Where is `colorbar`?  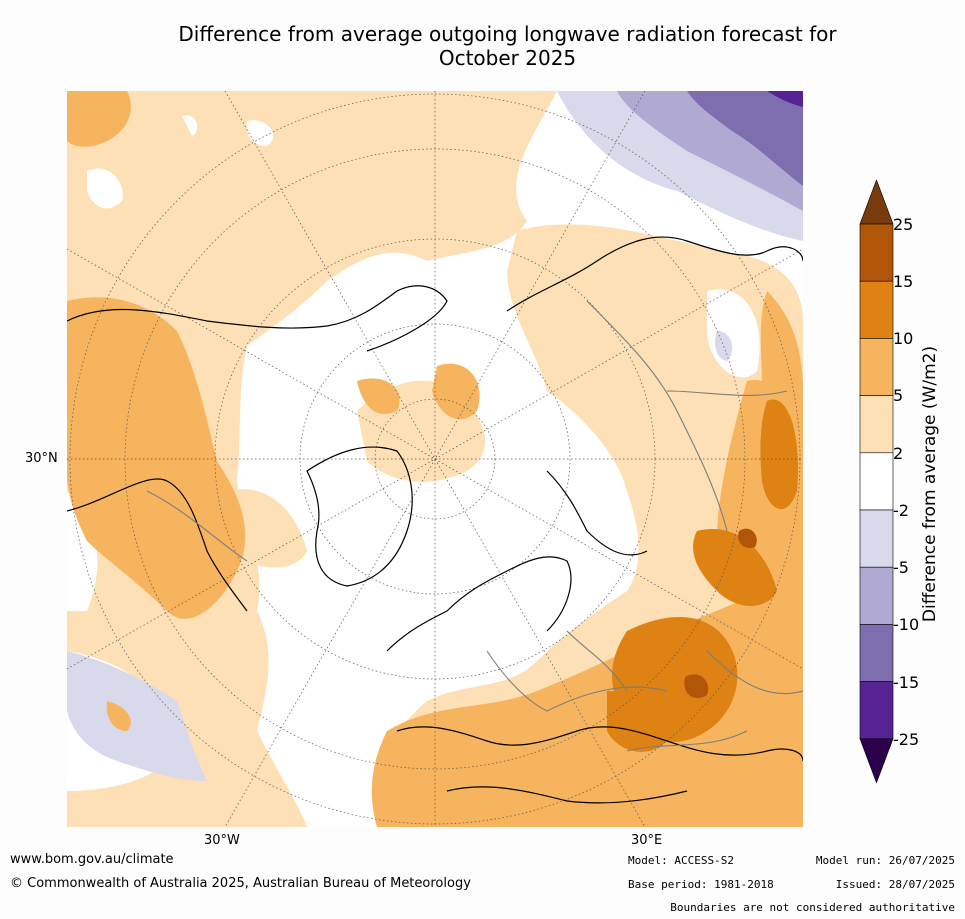
colorbar is located at coordinates (876, 482).